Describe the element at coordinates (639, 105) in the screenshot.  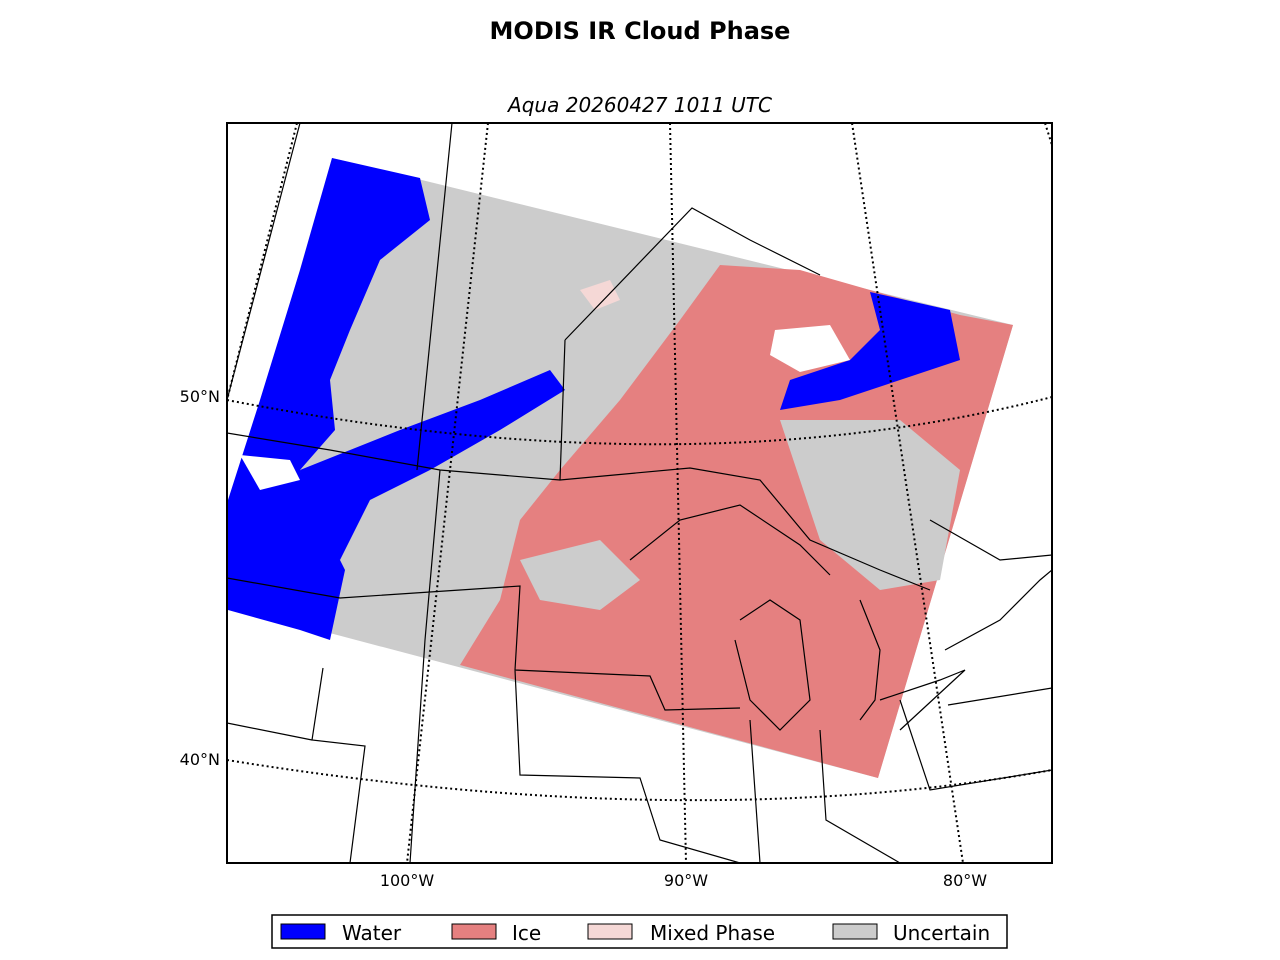
I see `subtitle: Aqua 20260427 1011 UTC` at that location.